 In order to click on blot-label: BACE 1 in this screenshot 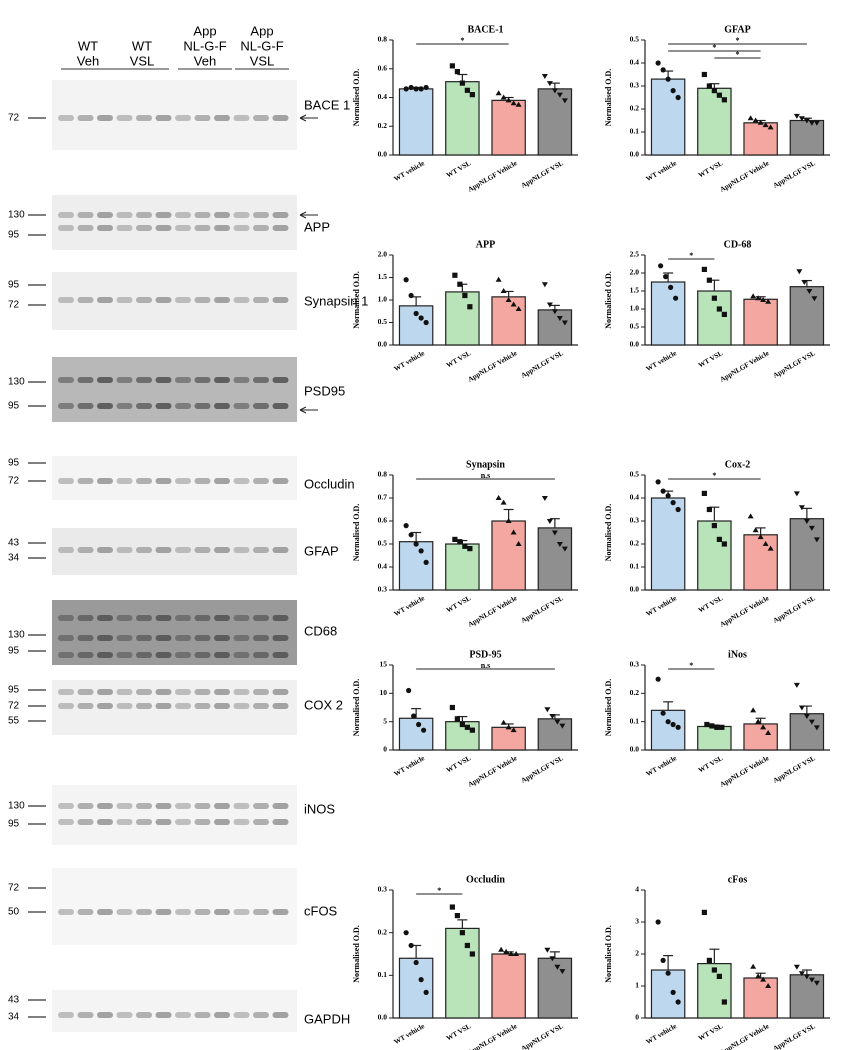, I will do `click(327, 104)`.